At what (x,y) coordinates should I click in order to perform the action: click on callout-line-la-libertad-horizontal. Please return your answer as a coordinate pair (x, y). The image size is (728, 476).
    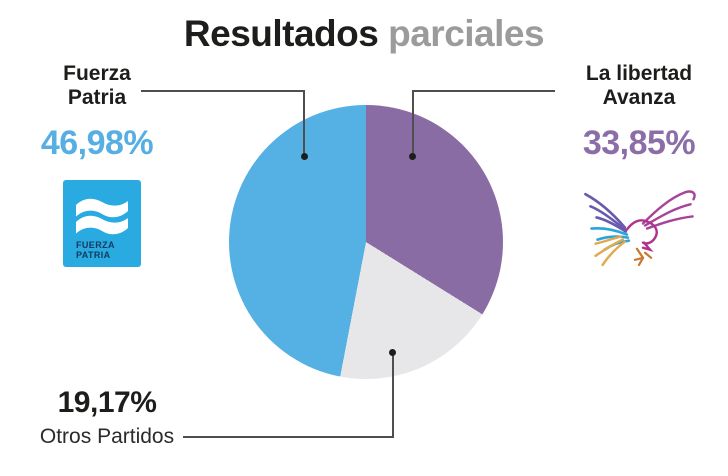
    Looking at the image, I should click on (483, 91).